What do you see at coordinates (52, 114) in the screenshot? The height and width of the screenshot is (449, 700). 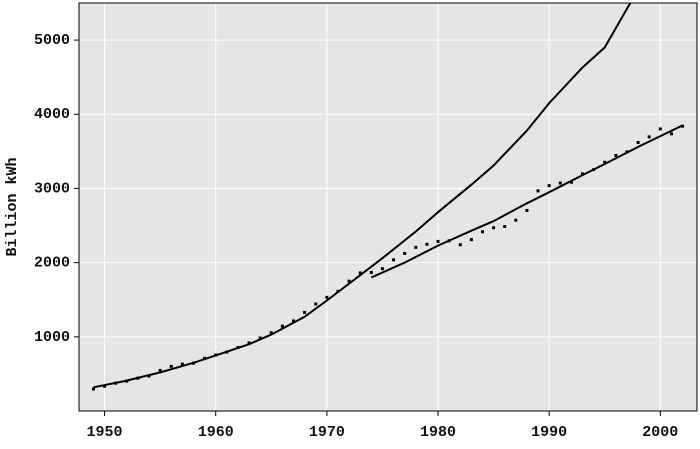 I see `y-tick-label: 4000` at bounding box center [52, 114].